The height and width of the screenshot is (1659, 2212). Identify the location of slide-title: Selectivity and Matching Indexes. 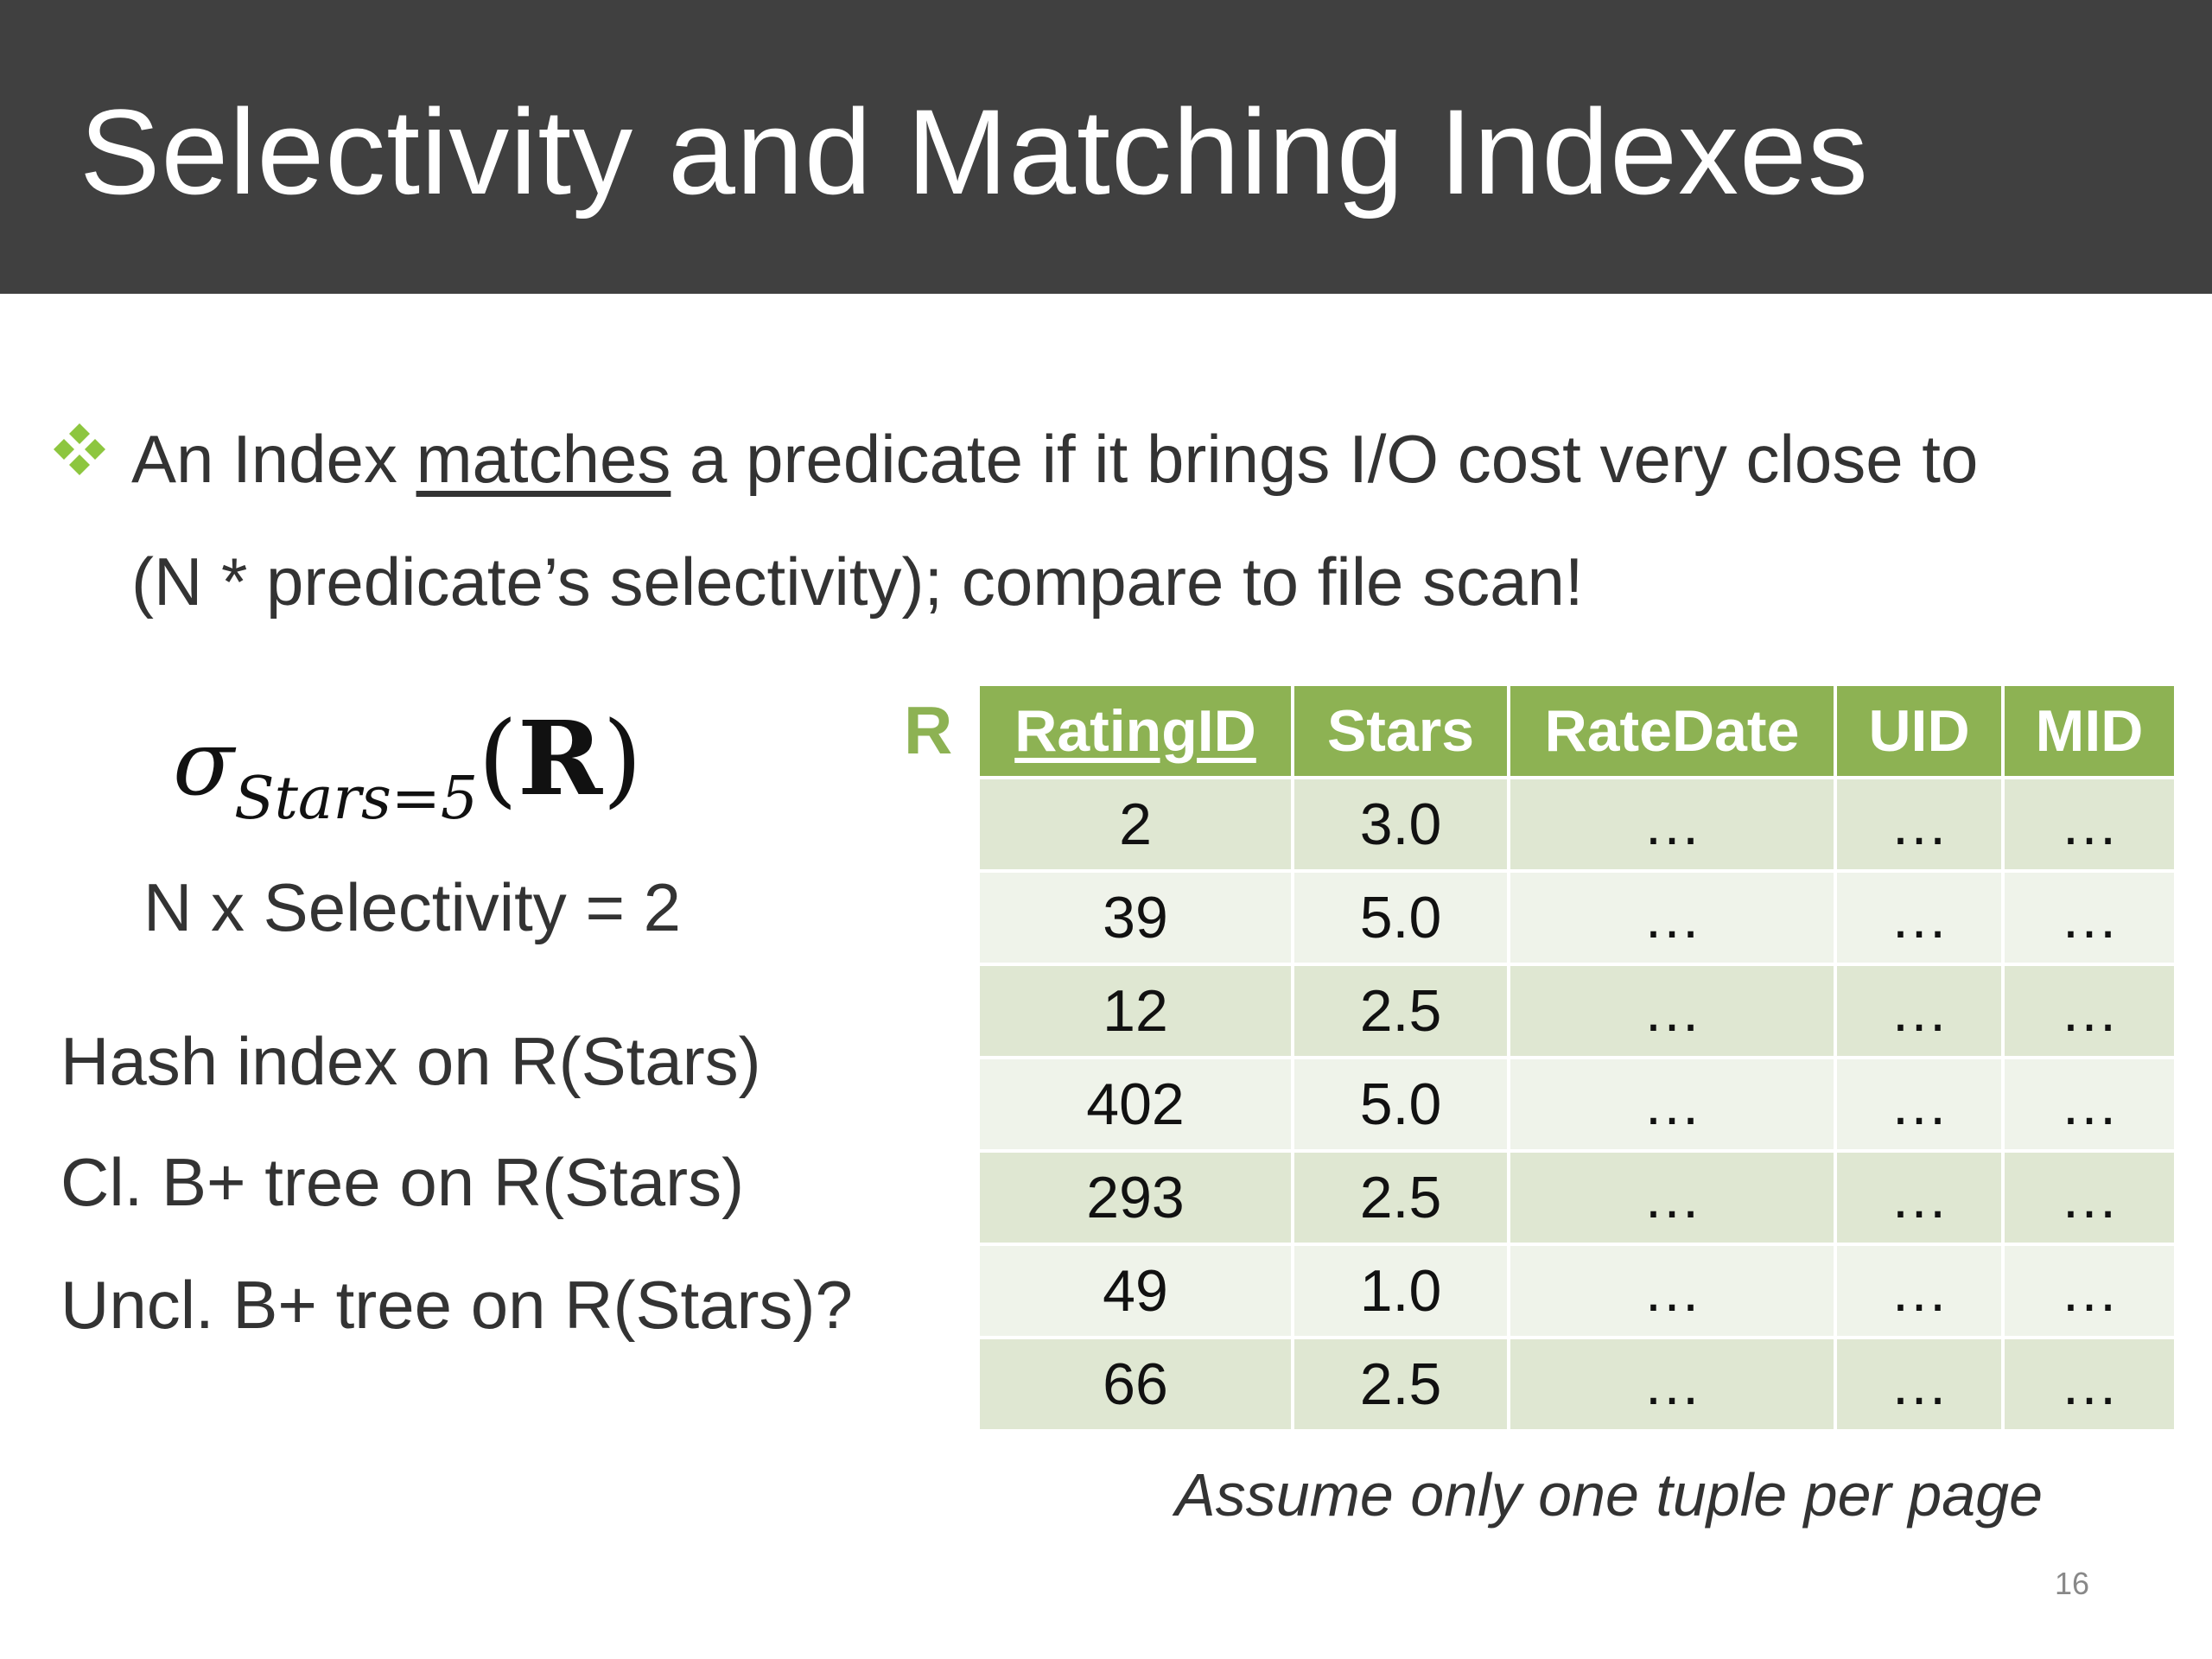
(974, 151).